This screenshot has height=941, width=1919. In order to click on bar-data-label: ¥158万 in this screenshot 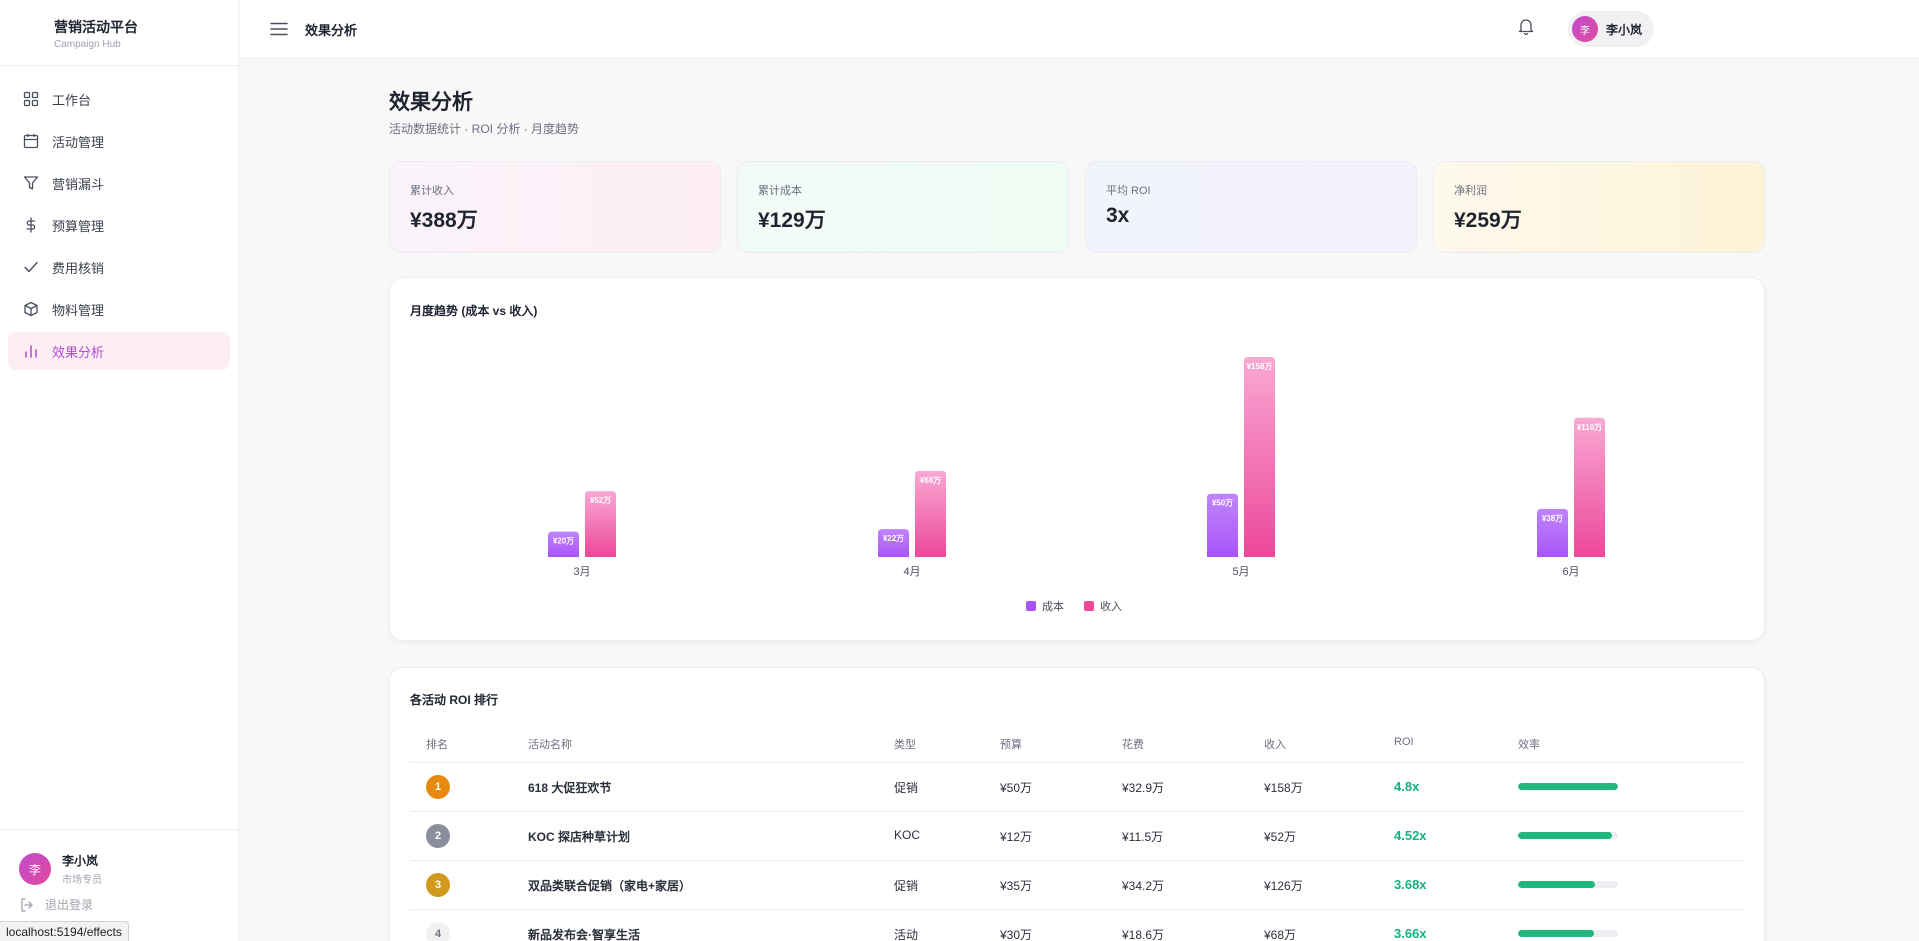, I will do `click(1260, 366)`.